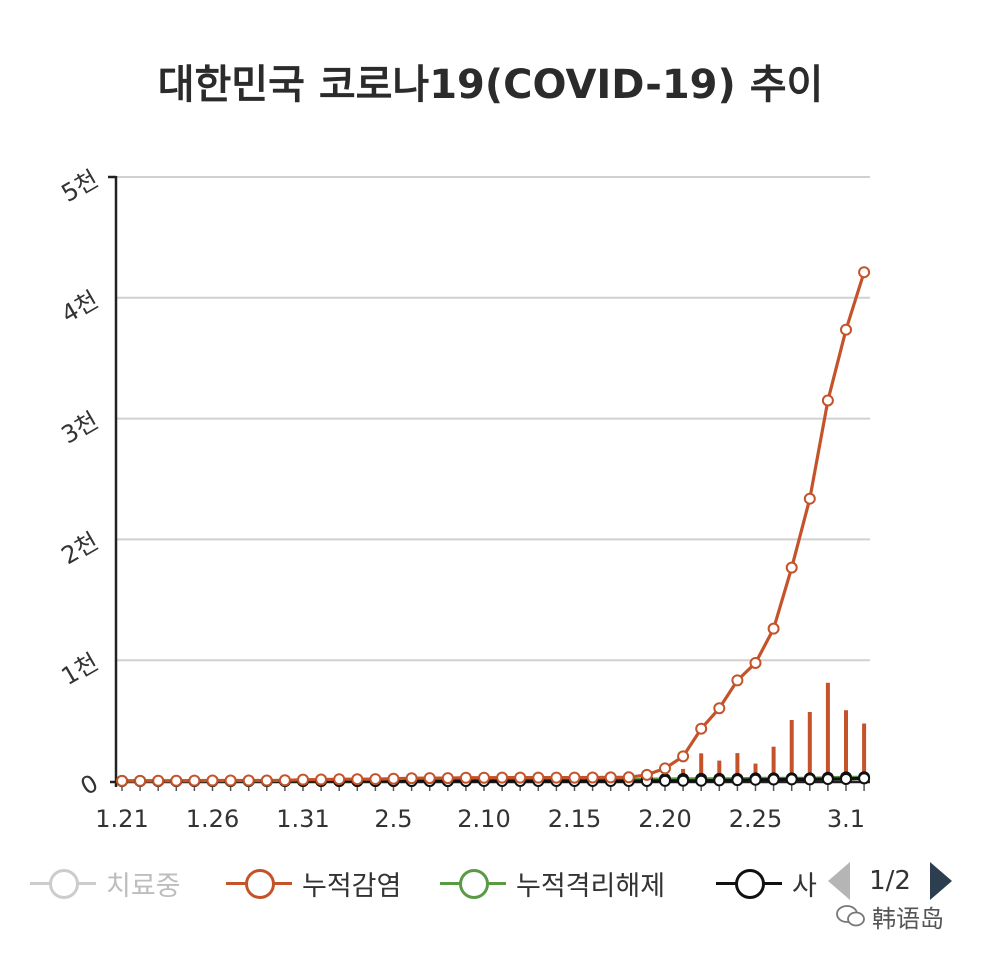  Describe the element at coordinates (846, 819) in the screenshot. I see `x-tick-label: 3.1` at that location.